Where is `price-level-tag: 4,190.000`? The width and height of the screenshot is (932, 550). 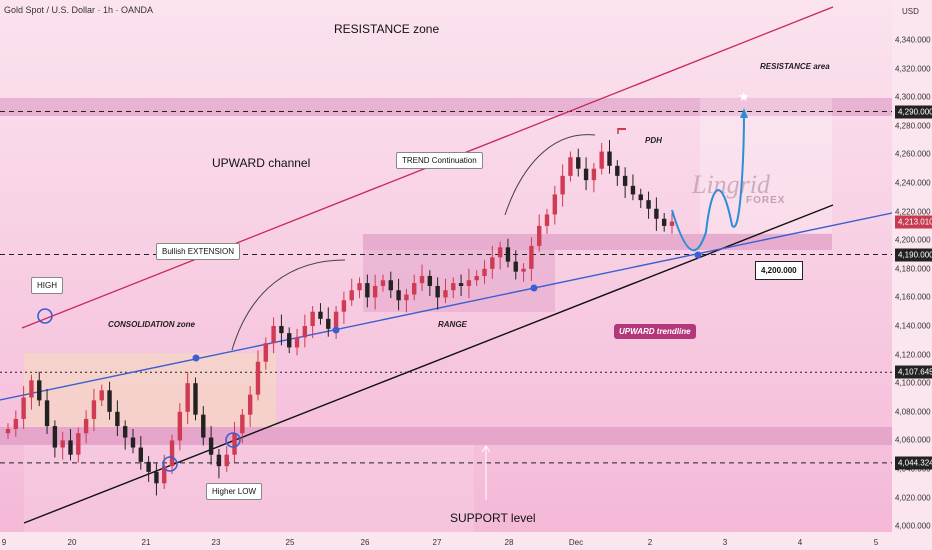
price-level-tag: 4,190.000 is located at coordinates (913, 254).